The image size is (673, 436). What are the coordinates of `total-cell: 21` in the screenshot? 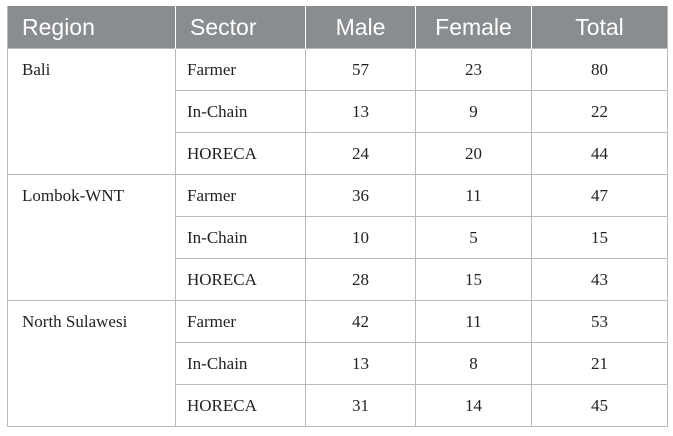 It's located at (599, 363).